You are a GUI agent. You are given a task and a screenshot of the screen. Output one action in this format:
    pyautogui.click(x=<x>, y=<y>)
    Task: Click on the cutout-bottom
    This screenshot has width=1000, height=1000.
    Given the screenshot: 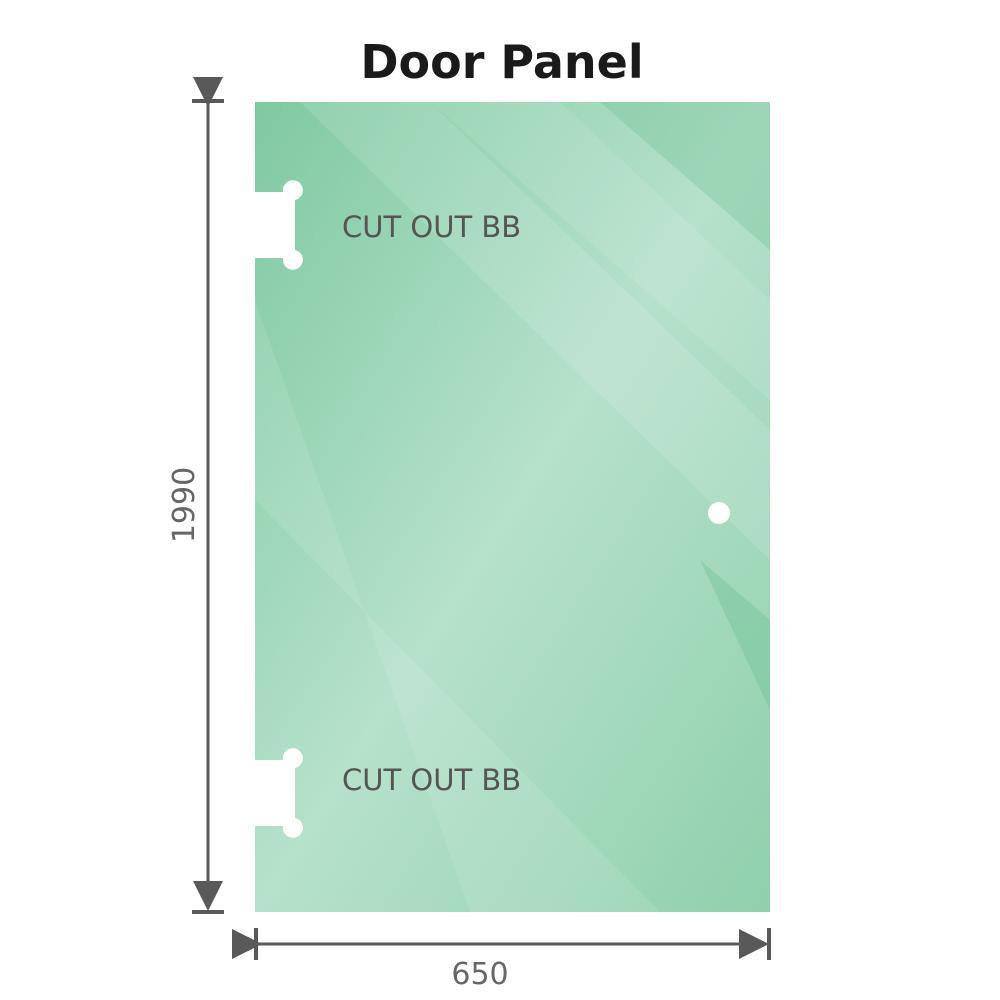 What is the action you would take?
    pyautogui.click(x=279, y=793)
    